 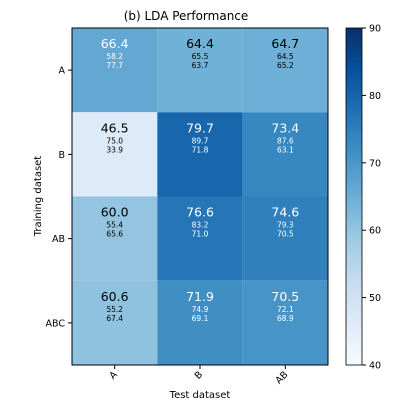 What do you see at coordinates (56, 323) in the screenshot?
I see `y-tick-label: ABC` at bounding box center [56, 323].